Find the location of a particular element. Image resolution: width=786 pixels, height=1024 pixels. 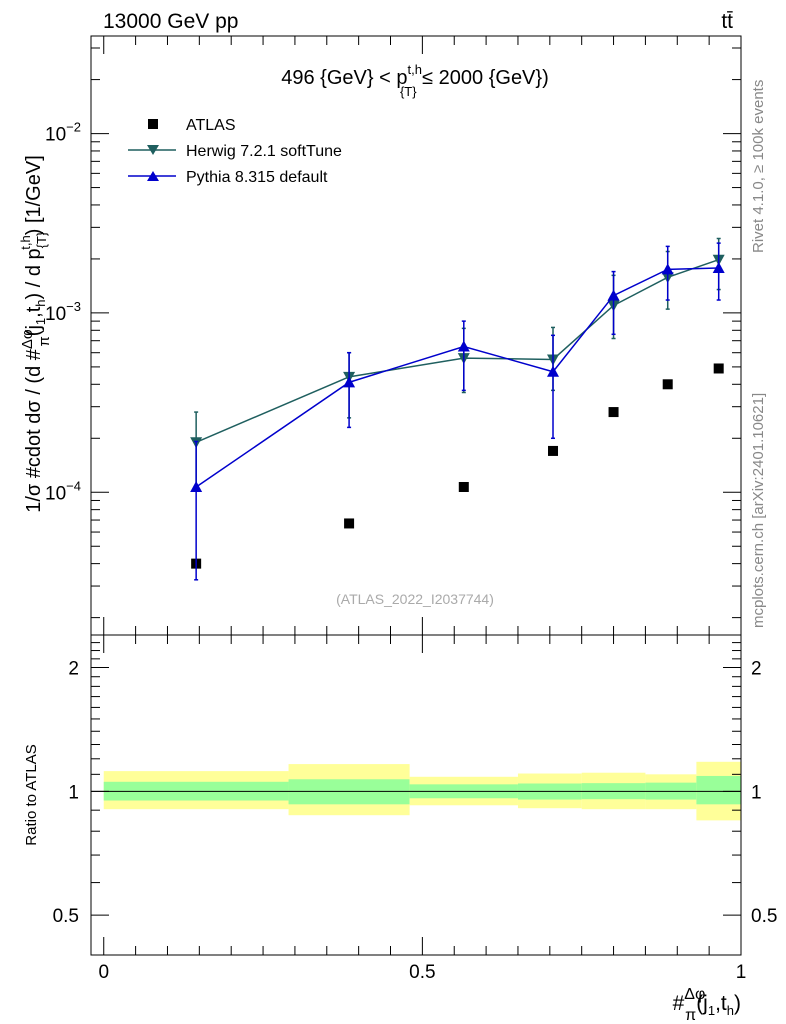

main-y-tick-label: 10⁻² is located at coordinates (63, 133).